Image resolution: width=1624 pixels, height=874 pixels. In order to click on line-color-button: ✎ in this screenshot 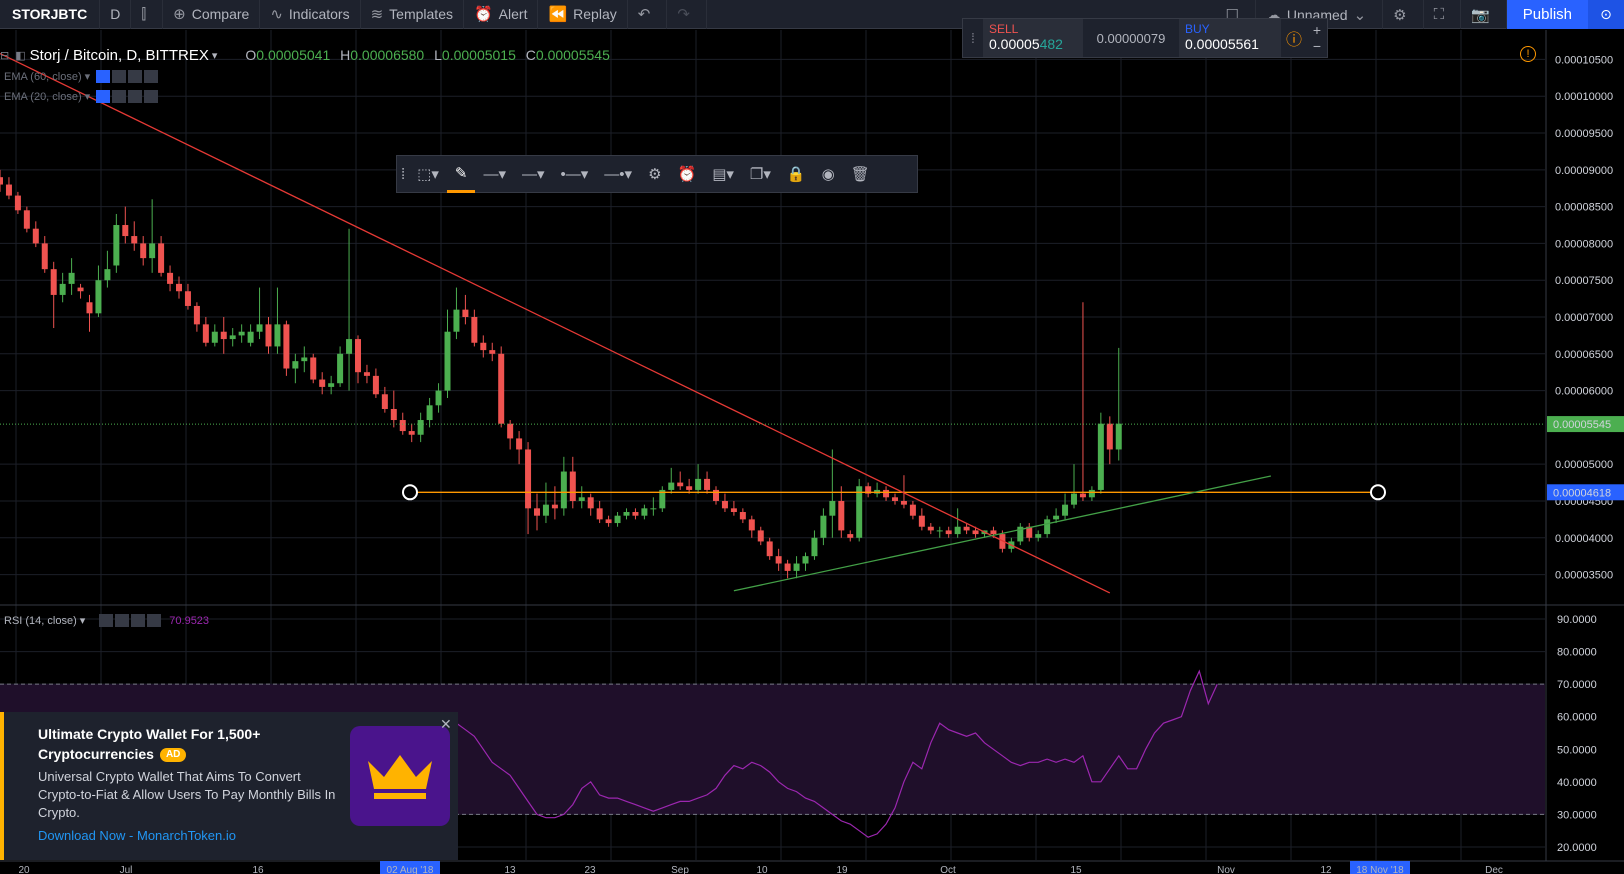, I will do `click(461, 174)`.